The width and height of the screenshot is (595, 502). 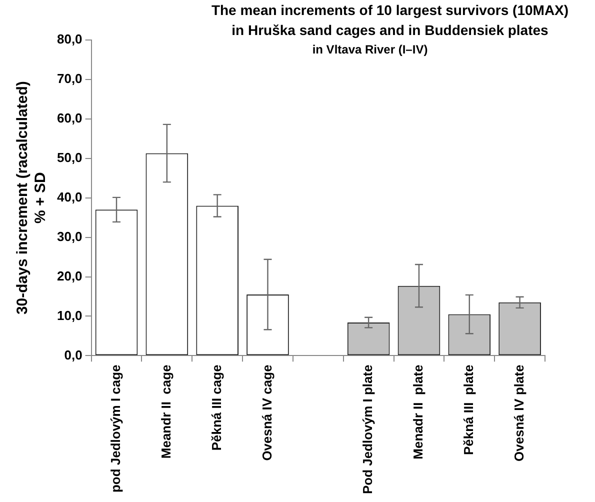 What do you see at coordinates (266, 412) in the screenshot?
I see `x-tick-label: Ovesná IV cage` at bounding box center [266, 412].